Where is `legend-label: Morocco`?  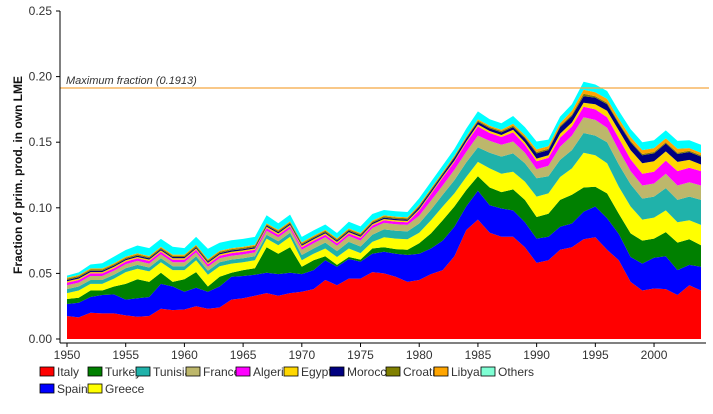
legend-label: Morocco is located at coordinates (370, 372).